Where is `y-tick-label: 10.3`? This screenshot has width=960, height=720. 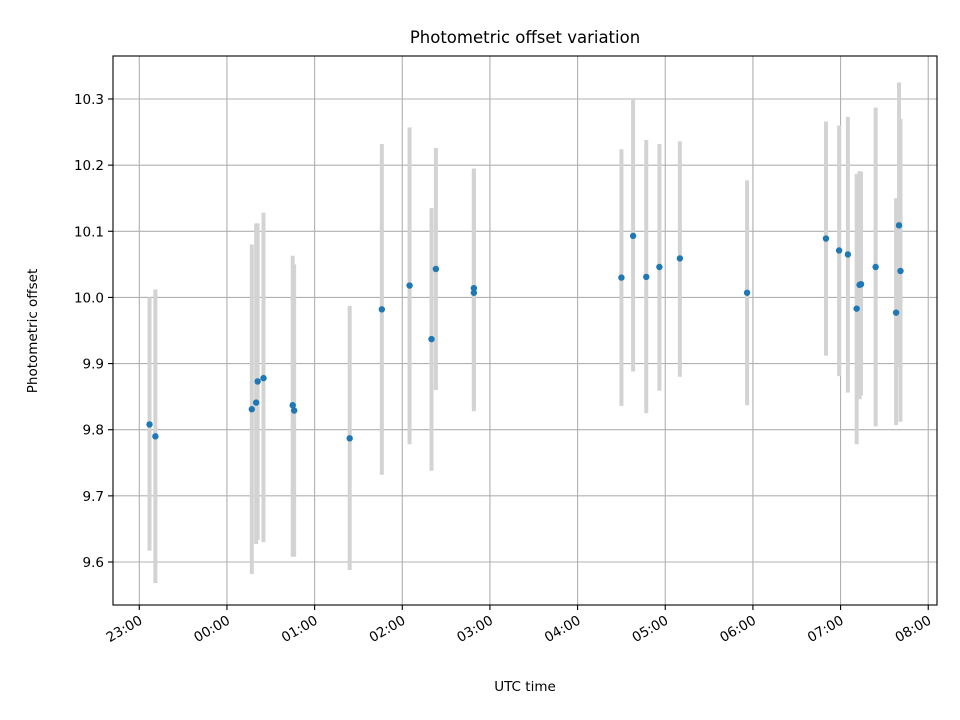 y-tick-label: 10.3 is located at coordinates (89, 100).